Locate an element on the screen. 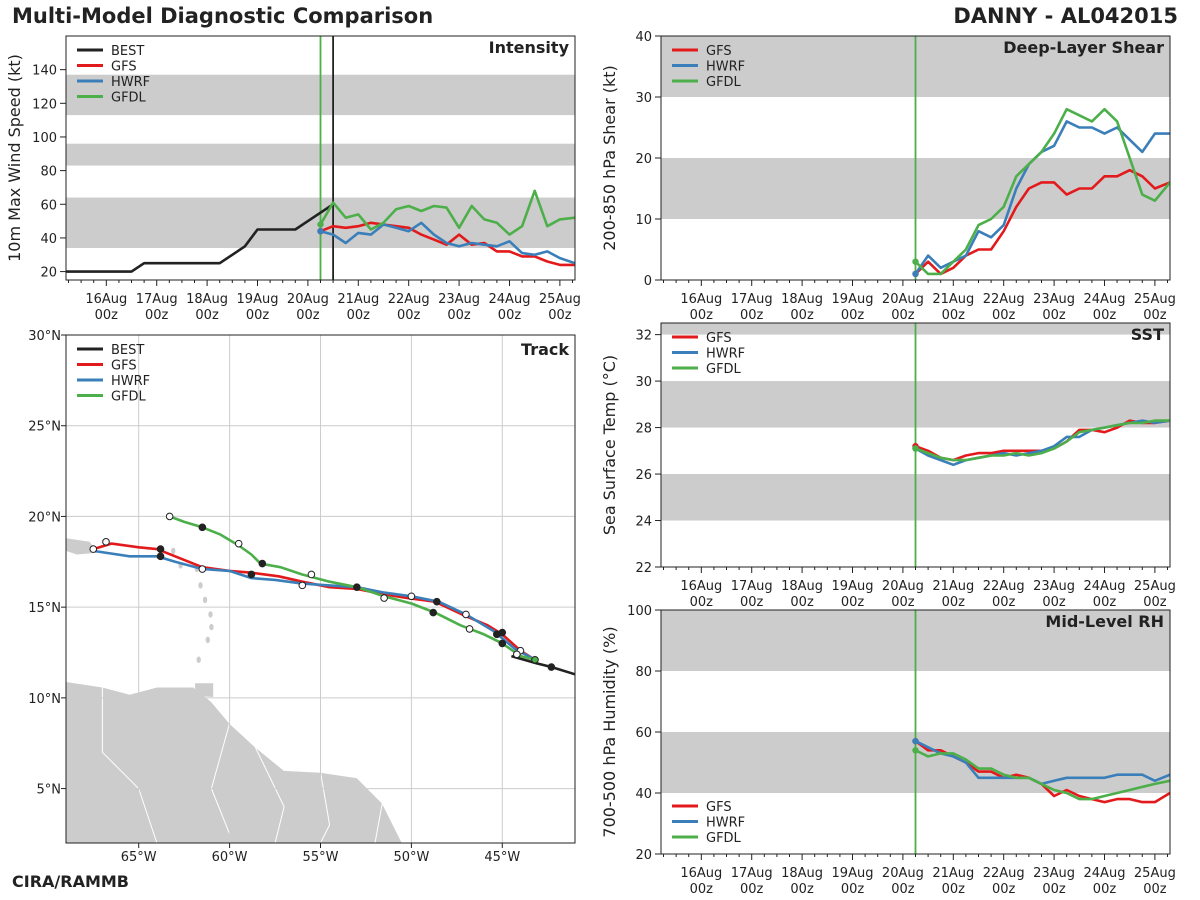  panel-title: Deep-Layer Shear is located at coordinates (1083, 47).